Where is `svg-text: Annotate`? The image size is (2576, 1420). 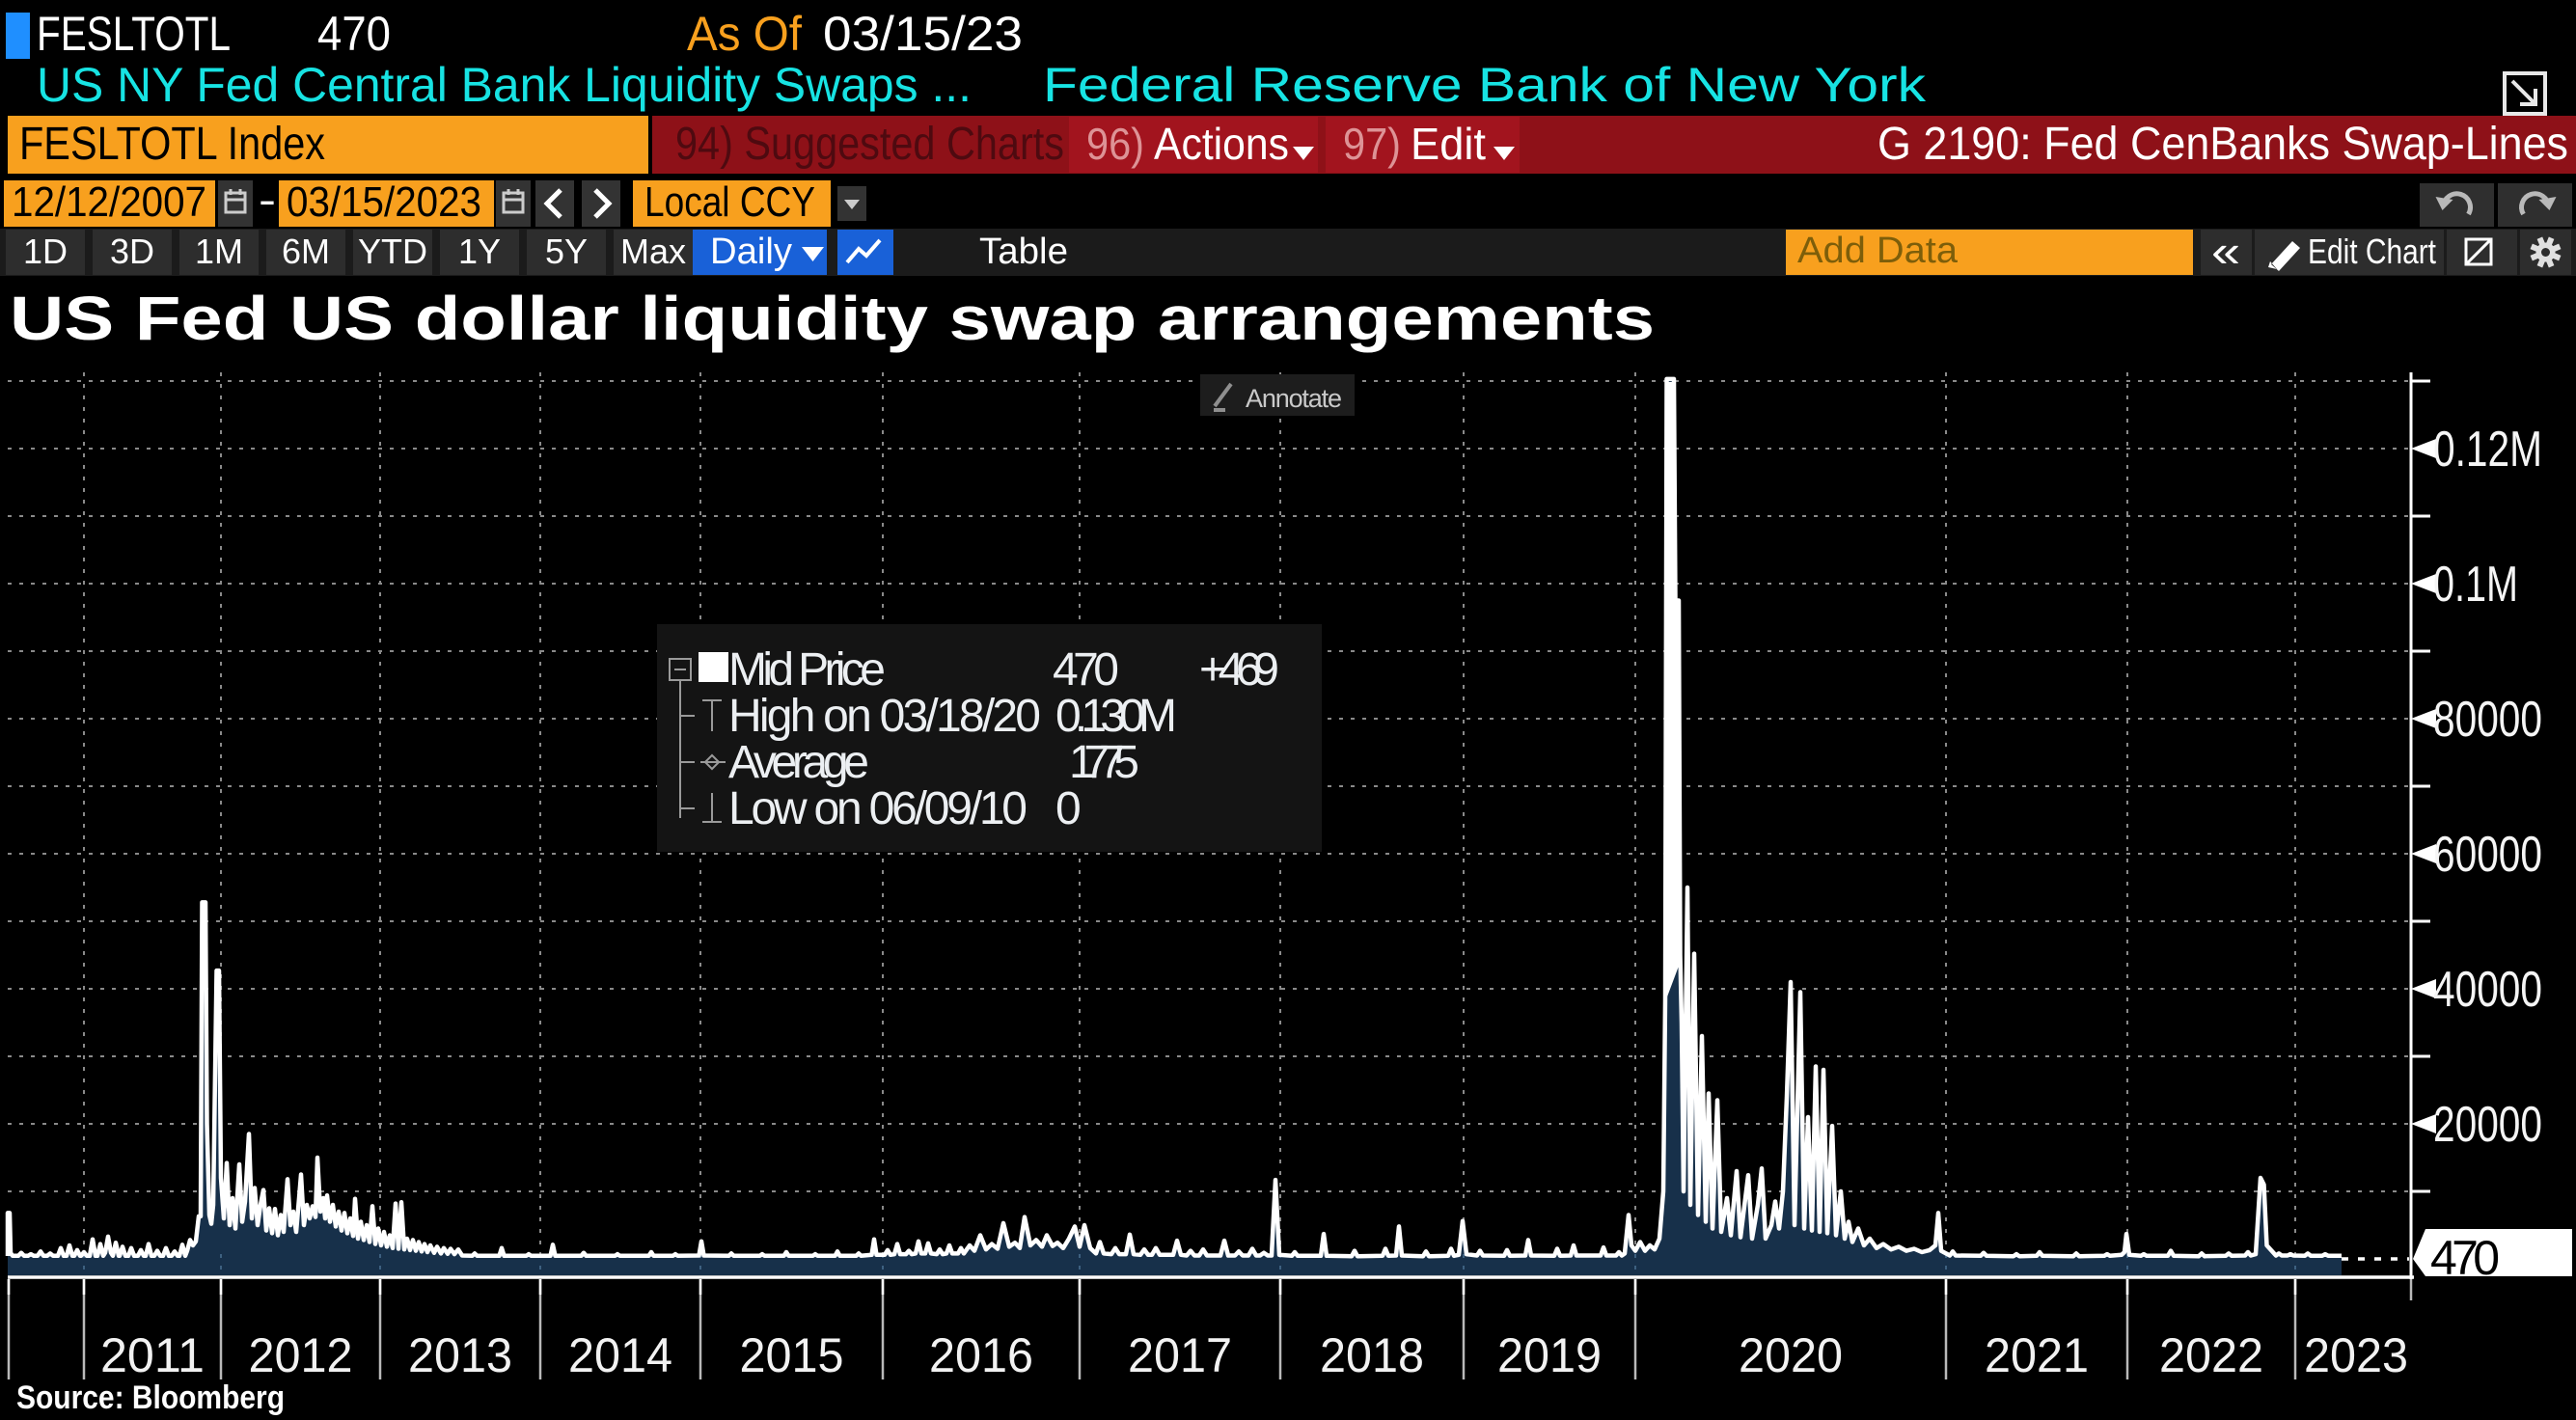 svg-text: Annotate is located at coordinates (1294, 398).